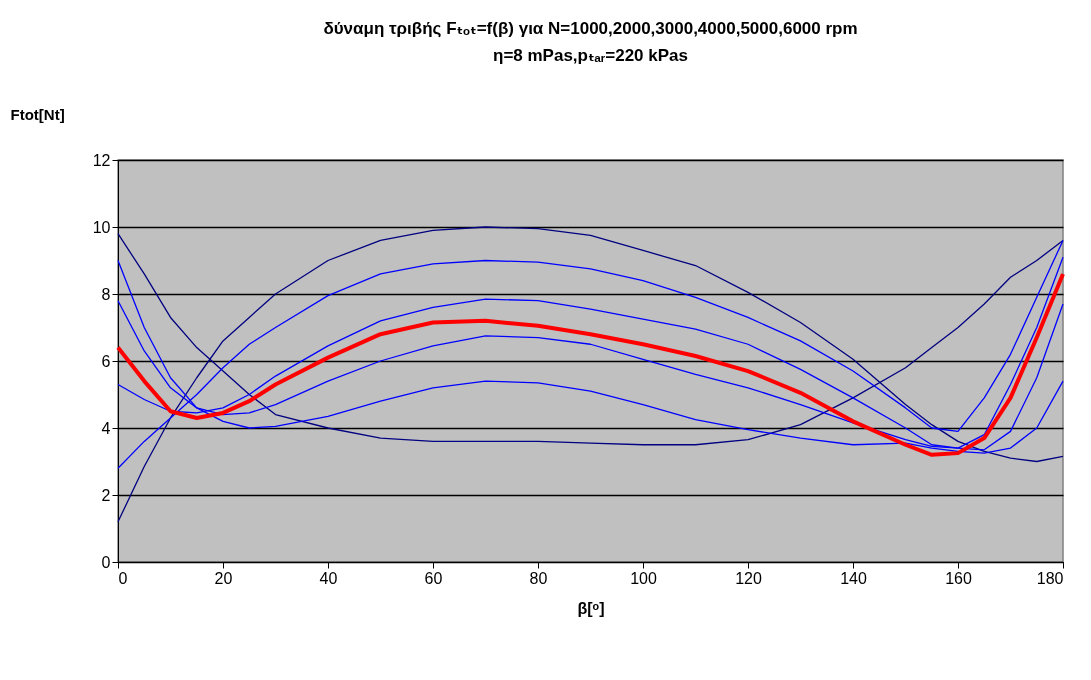 The height and width of the screenshot is (680, 1091). Describe the element at coordinates (101, 160) in the screenshot. I see `y-tick-label: 12` at that location.